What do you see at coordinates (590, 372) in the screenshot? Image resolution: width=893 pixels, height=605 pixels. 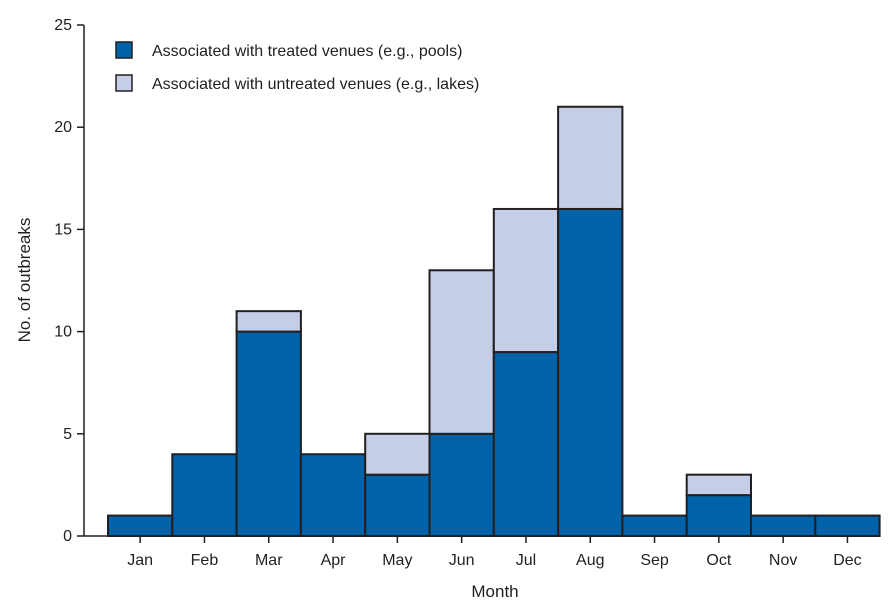 I see `bar-aug-treated` at bounding box center [590, 372].